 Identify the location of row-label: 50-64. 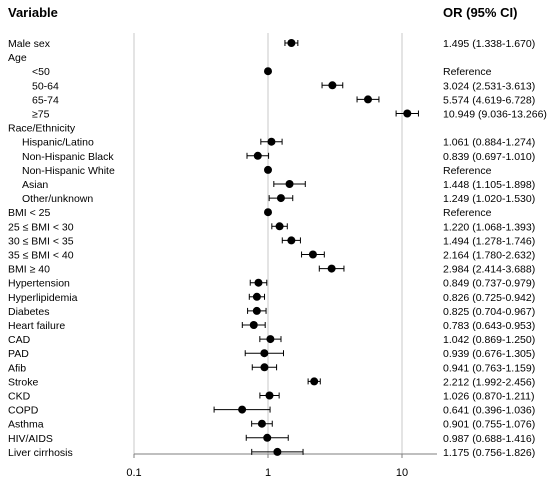
(45, 86).